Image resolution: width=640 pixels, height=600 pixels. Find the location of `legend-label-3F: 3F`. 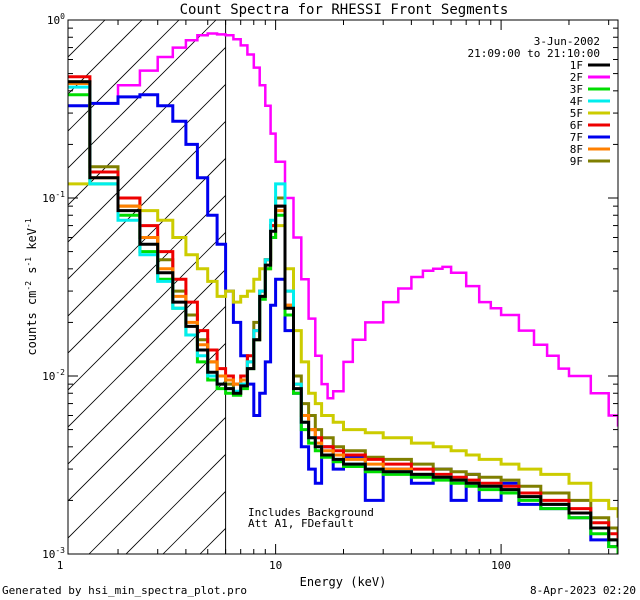

legend-label-3F: 3F is located at coordinates (576, 89).